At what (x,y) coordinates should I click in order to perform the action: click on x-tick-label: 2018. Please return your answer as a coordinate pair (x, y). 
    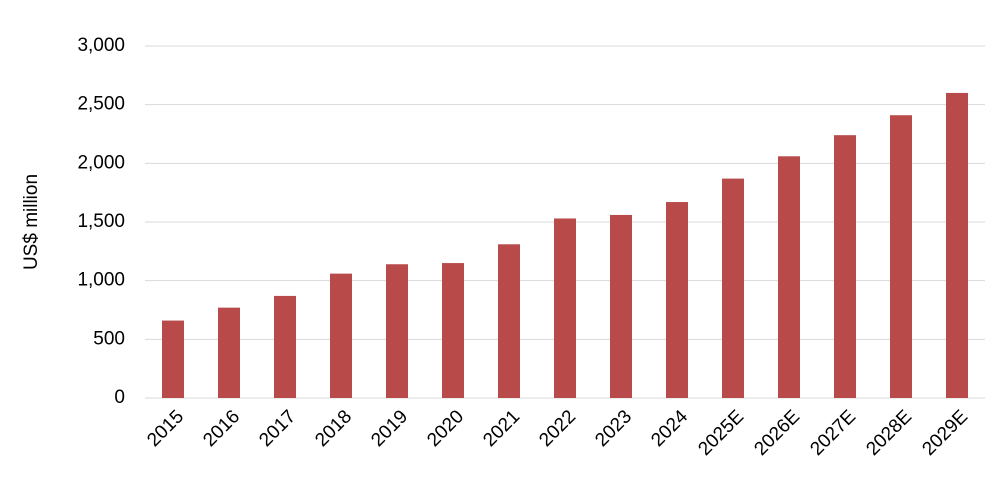
    Looking at the image, I should click on (333, 428).